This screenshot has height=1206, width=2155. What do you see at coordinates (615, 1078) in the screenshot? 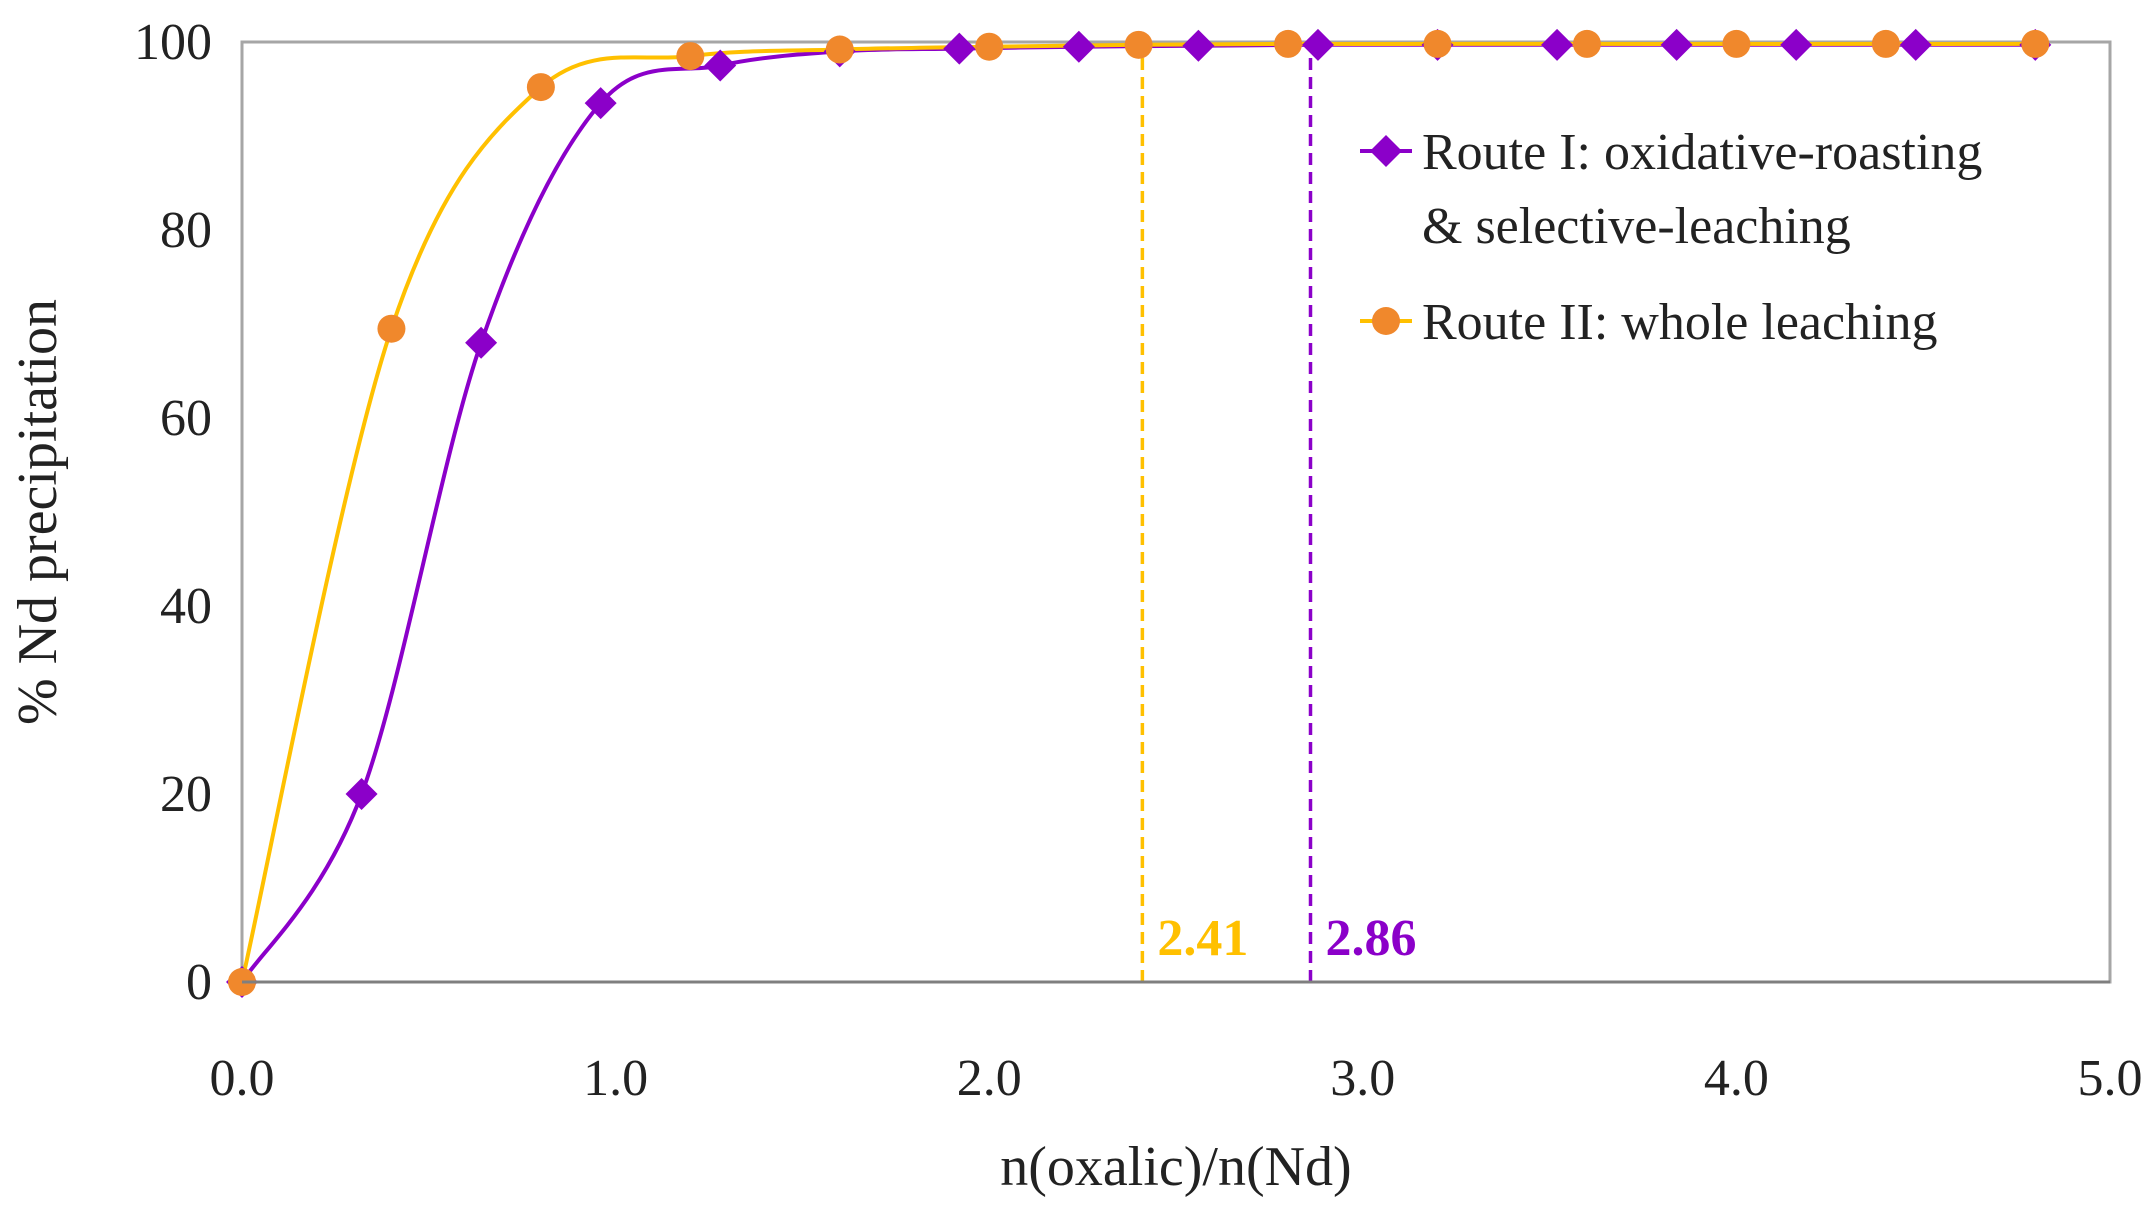
I see `x-tick-label: 1.0` at bounding box center [615, 1078].